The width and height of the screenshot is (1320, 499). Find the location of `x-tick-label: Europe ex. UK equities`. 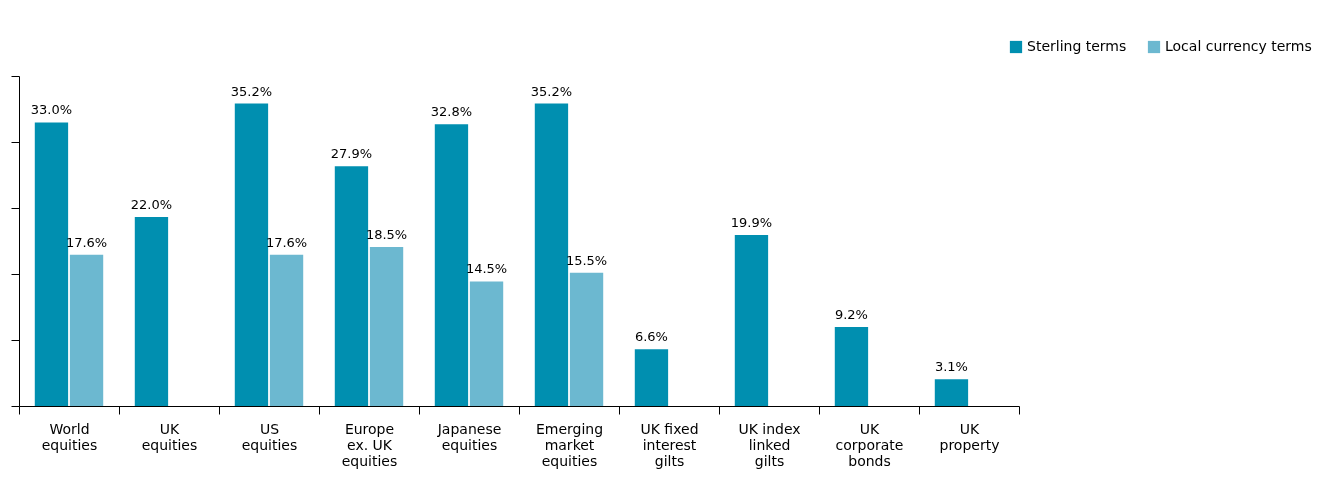

x-tick-label: Europe ex. UK equities is located at coordinates (369, 444).